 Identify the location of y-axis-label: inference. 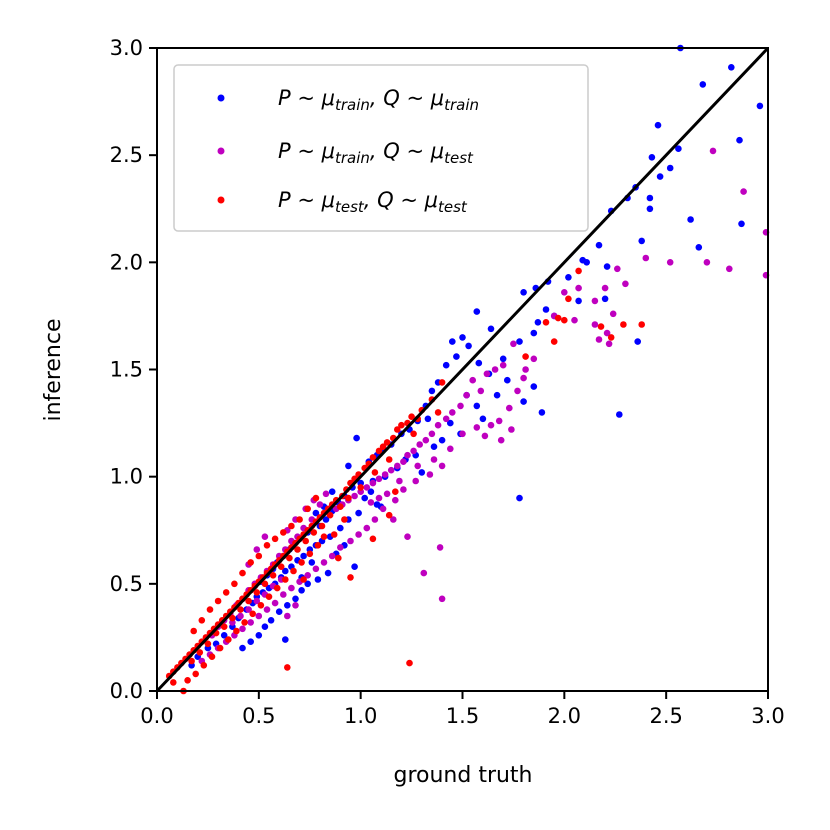
(53, 369).